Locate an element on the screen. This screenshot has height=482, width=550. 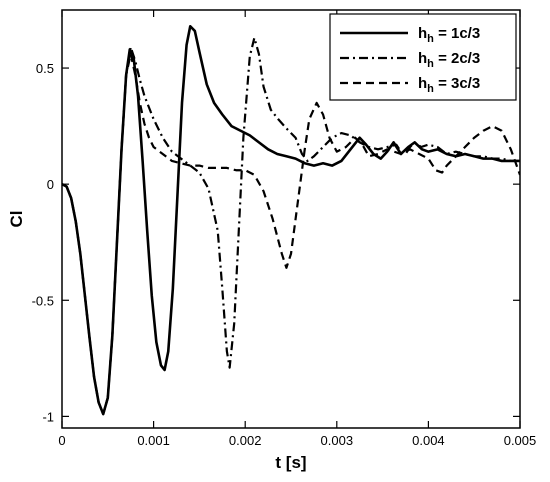
x-tick-label: 0.003 is located at coordinates (337, 440).